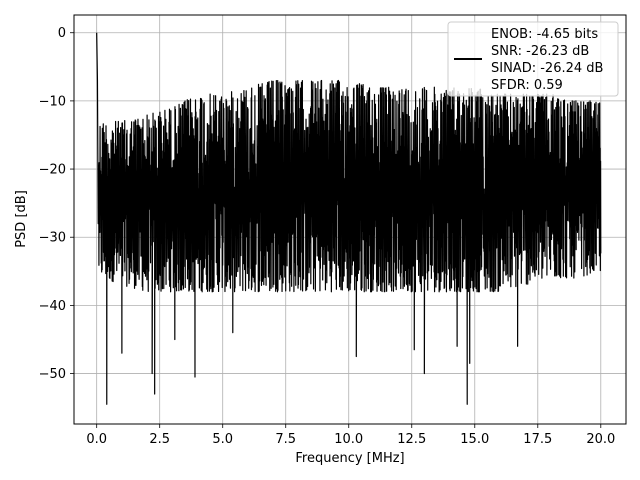 The image size is (640, 480). I want to click on x-axis-ticks: 0.0 2.5 5.0 7.5 10.0 12.5 15.0 17.5 20.0, so click(350, 435).